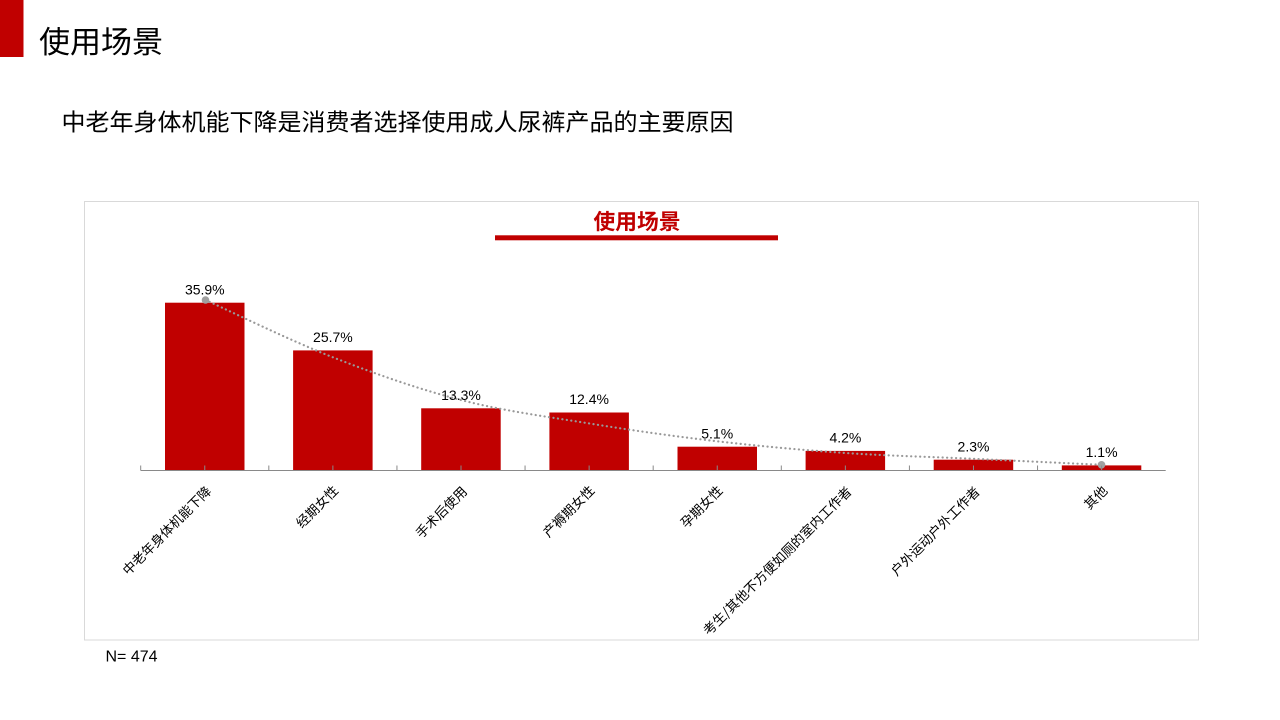 This screenshot has width=1280, height=720. Describe the element at coordinates (205, 289) in the screenshot. I see `svg-text: 35.9%` at that location.